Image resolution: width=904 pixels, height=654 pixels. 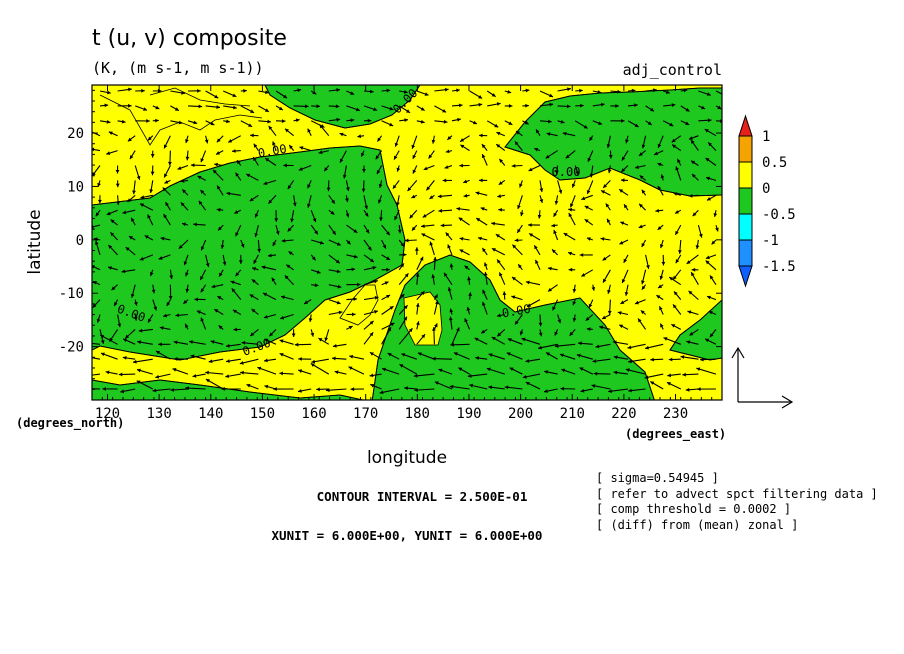 What do you see at coordinates (695, 330) in the screenshot?
I see `zero-contour` at bounding box center [695, 330].